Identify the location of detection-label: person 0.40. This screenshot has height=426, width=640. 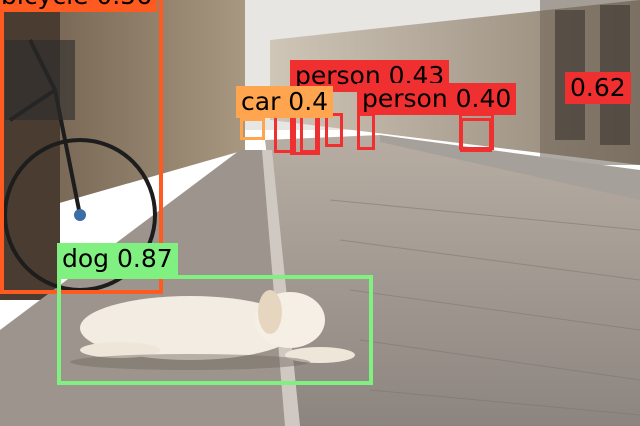
(437, 99).